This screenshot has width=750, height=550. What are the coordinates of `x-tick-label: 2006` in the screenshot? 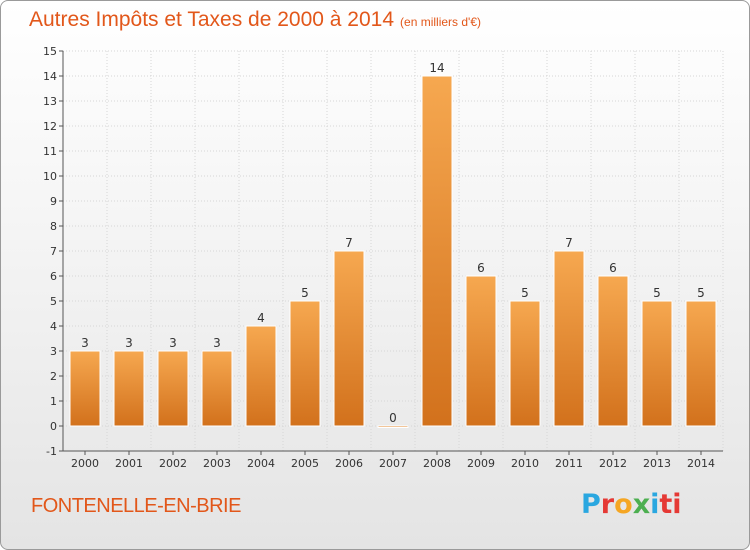 It's located at (349, 463).